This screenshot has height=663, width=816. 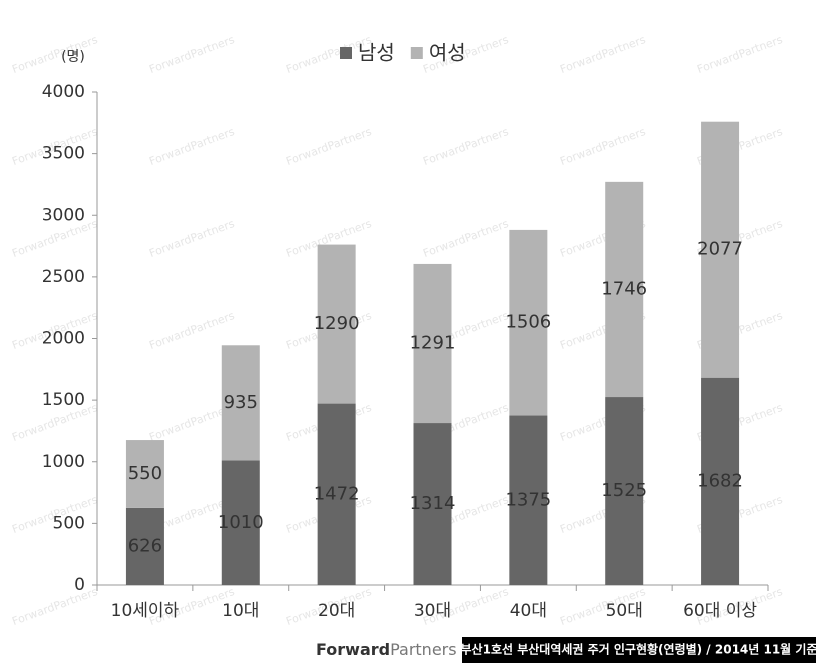 I want to click on y-tick-label: 3500, so click(x=63, y=154).